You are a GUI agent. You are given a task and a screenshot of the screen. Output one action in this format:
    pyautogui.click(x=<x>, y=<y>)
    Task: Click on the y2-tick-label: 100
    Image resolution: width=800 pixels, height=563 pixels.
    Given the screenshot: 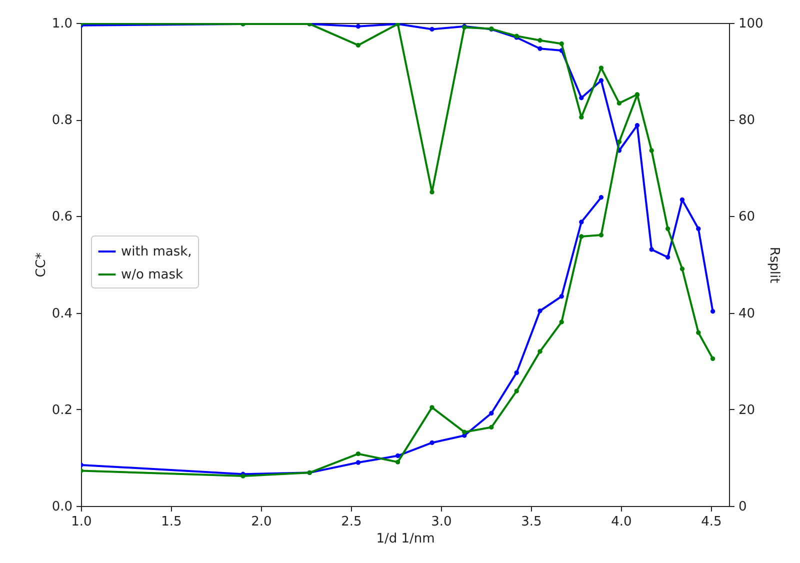 What is the action you would take?
    pyautogui.click(x=751, y=24)
    